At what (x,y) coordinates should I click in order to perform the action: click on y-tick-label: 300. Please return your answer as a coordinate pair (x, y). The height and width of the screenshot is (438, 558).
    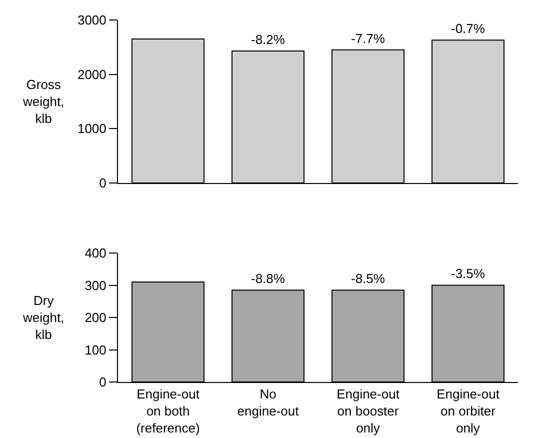
    Looking at the image, I should click on (95, 285).